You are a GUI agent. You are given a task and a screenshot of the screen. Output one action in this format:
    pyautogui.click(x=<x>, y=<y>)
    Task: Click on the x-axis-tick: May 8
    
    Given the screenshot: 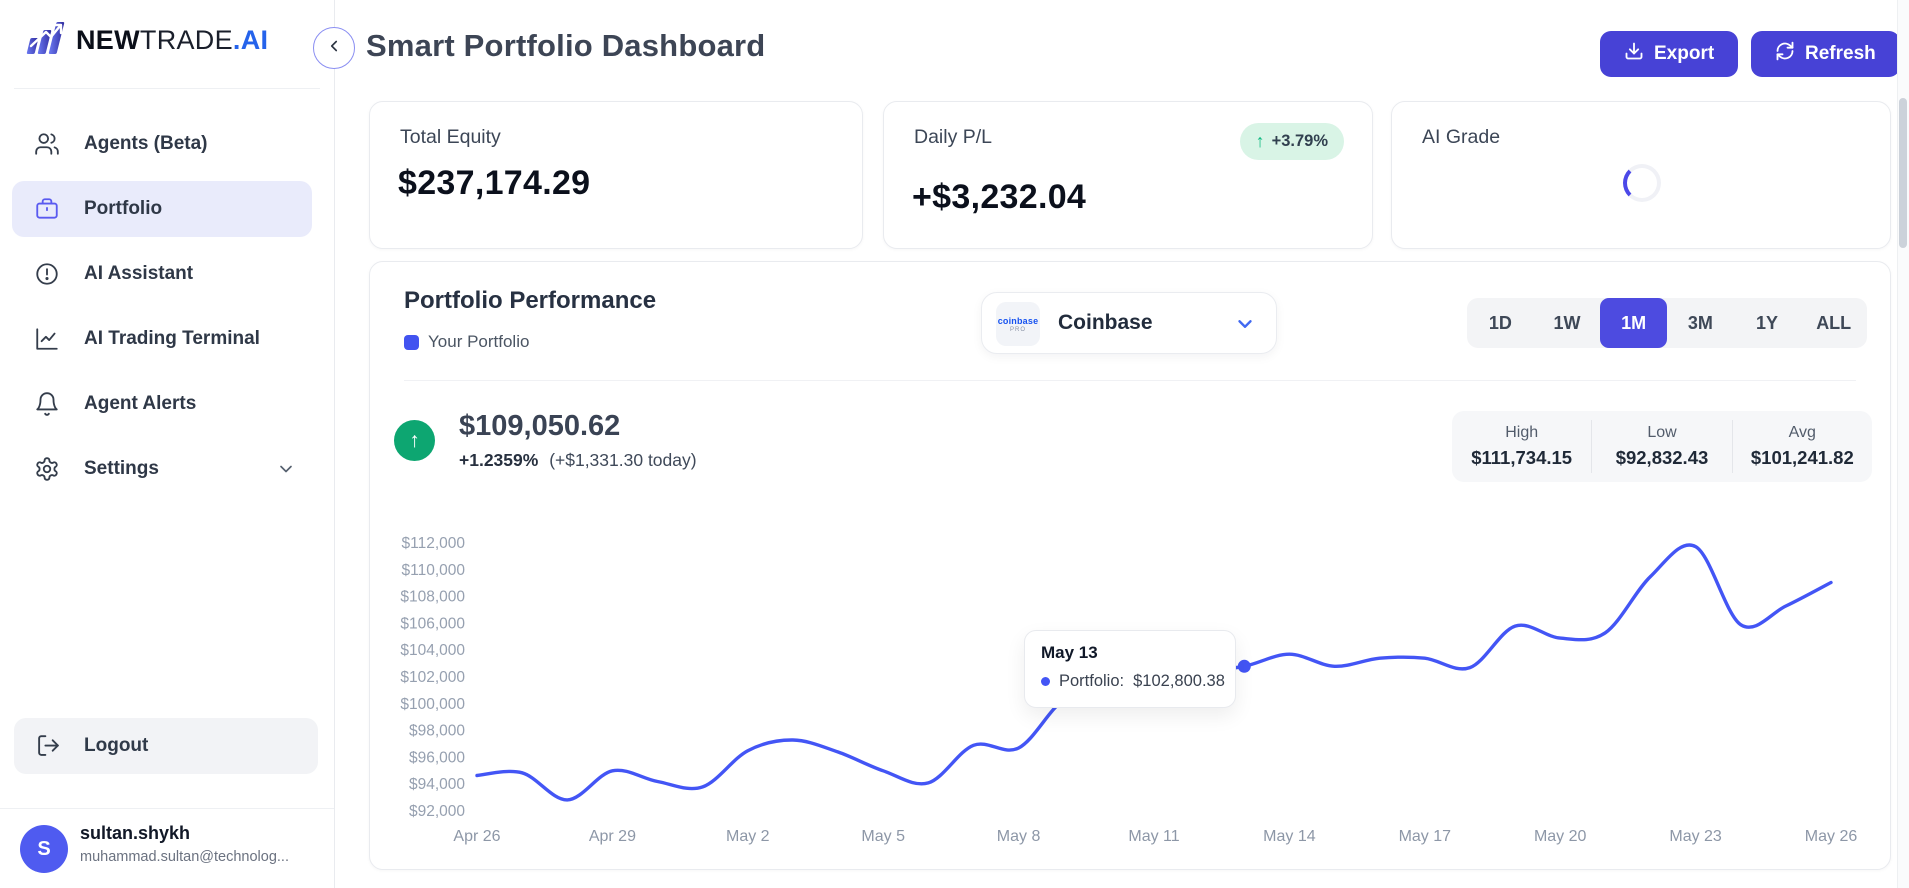 What is the action you would take?
    pyautogui.click(x=1019, y=836)
    